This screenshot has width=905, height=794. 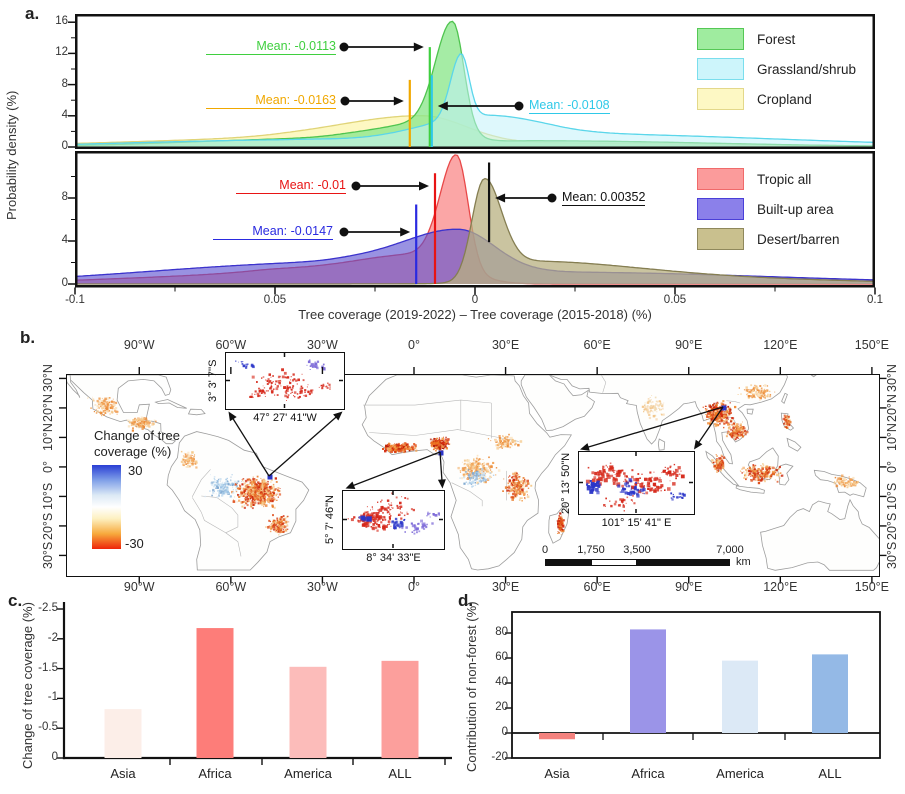 I want to click on map-lon-label-top: 0°, so click(x=414, y=345).